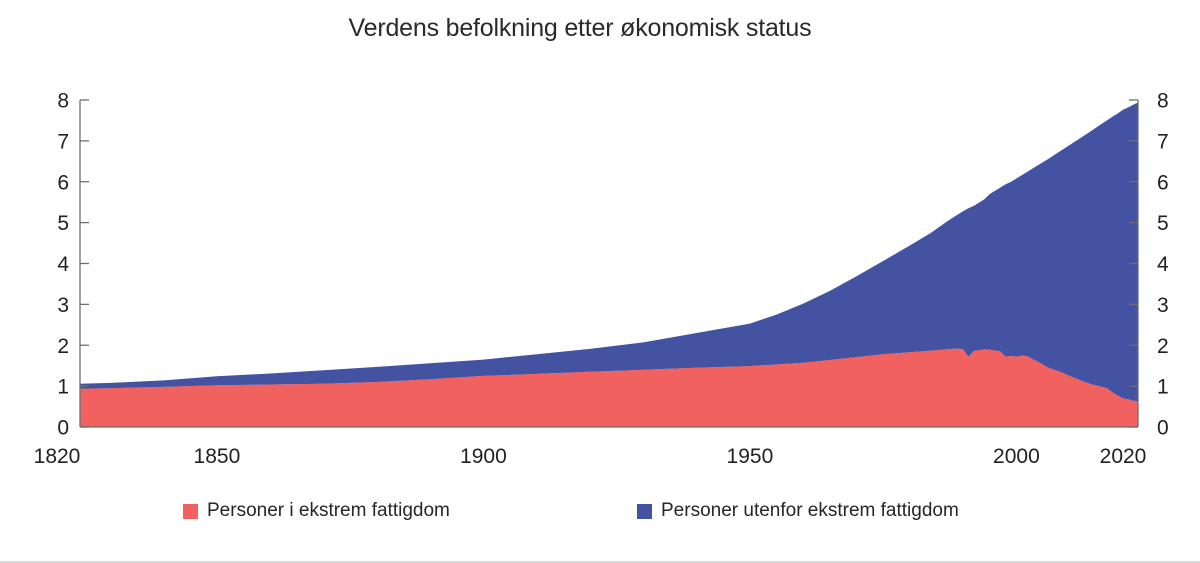 The image size is (1200, 563). What do you see at coordinates (217, 456) in the screenshot?
I see `x-tick-label: 1850` at bounding box center [217, 456].